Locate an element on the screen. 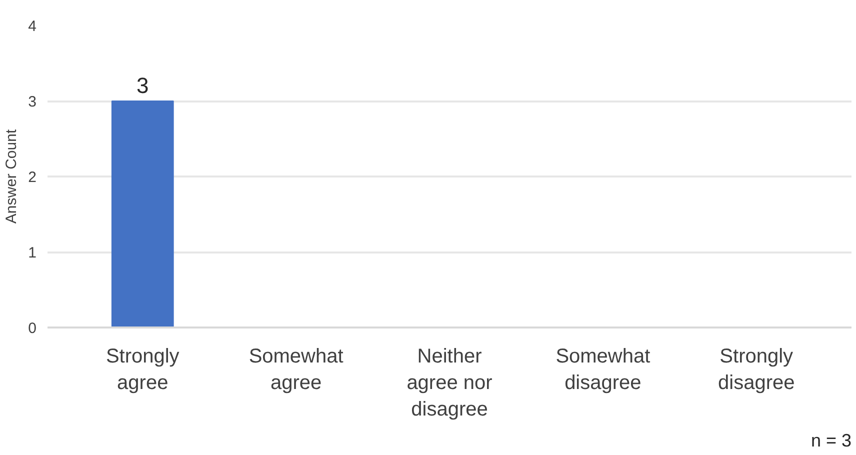 The height and width of the screenshot is (455, 856). data-label: 3 is located at coordinates (142, 85).